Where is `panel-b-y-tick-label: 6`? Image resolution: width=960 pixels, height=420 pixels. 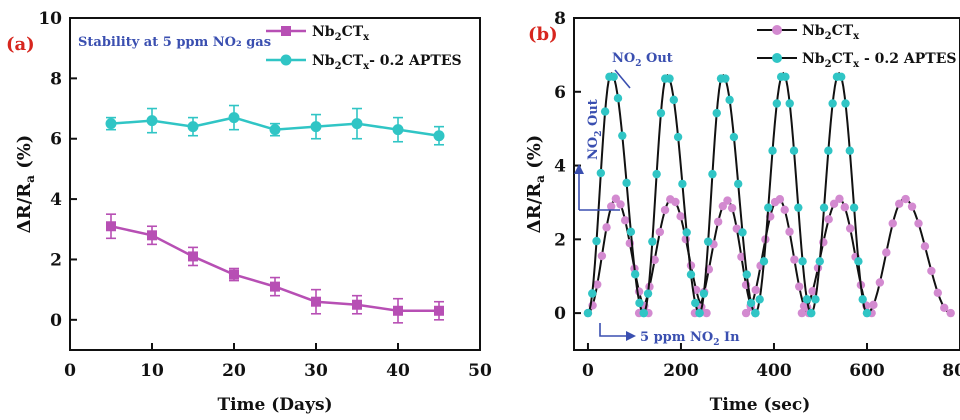 panel-b-y-tick-label: 6 is located at coordinates (560, 93).